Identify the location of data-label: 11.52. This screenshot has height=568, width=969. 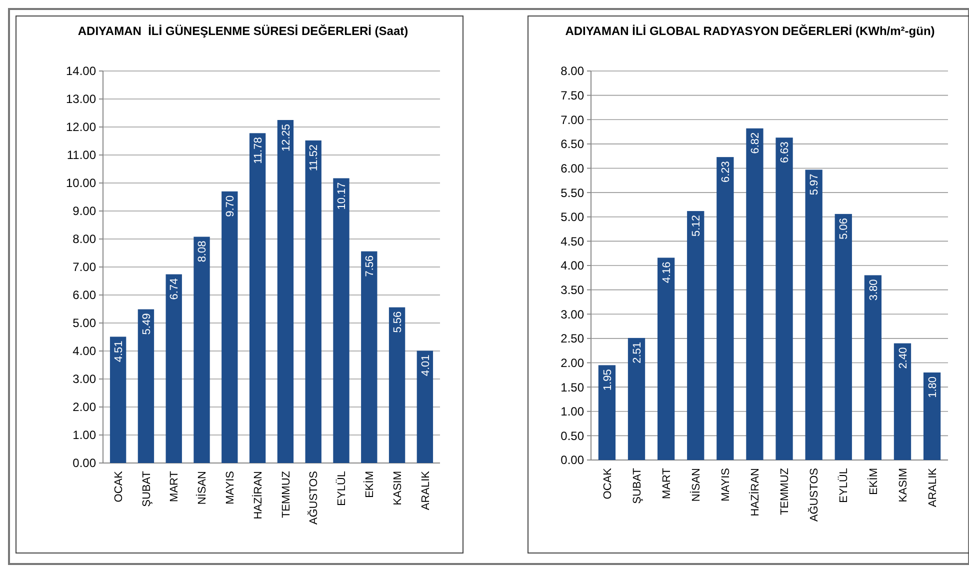
(314, 158).